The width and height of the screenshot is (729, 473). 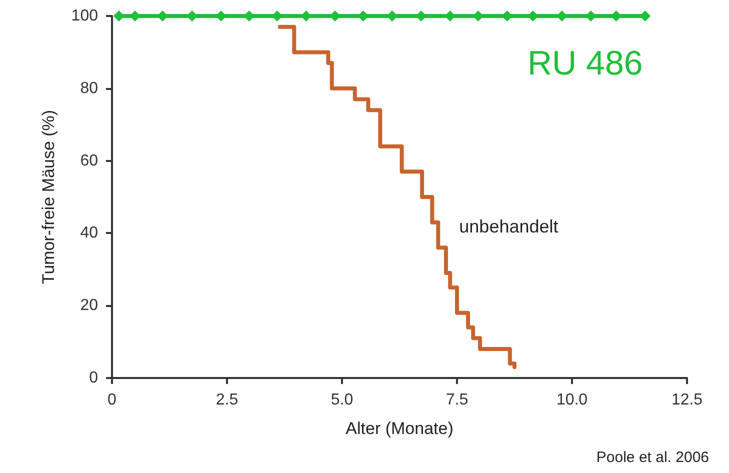 I want to click on y-tick-label: 20, so click(x=89, y=305).